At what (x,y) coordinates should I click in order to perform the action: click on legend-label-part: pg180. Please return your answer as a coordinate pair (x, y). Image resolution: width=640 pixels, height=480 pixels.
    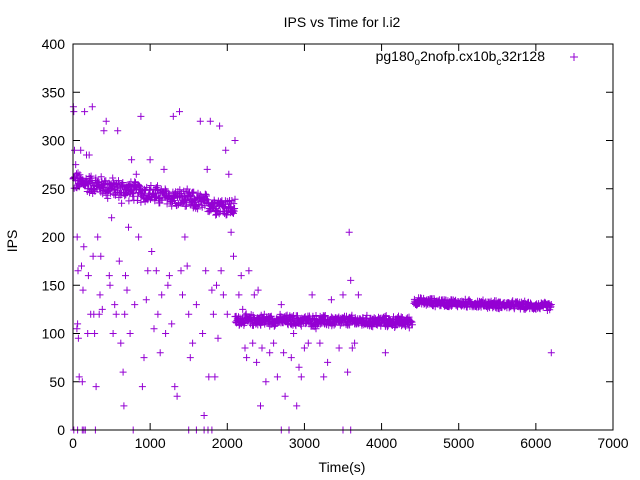
    Looking at the image, I should click on (395, 56).